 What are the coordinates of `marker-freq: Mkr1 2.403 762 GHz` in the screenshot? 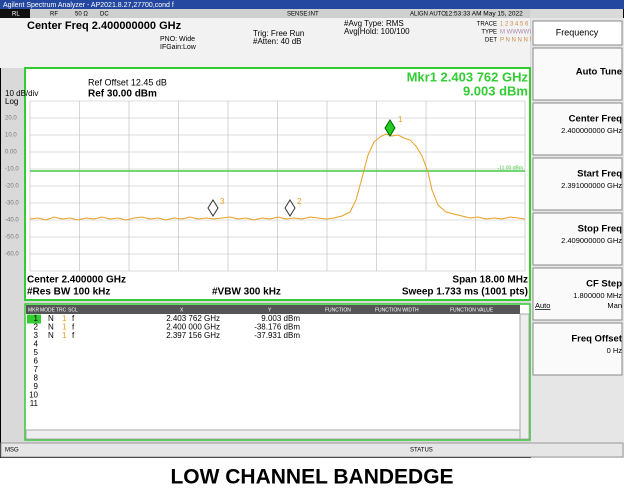 It's located at (468, 76).